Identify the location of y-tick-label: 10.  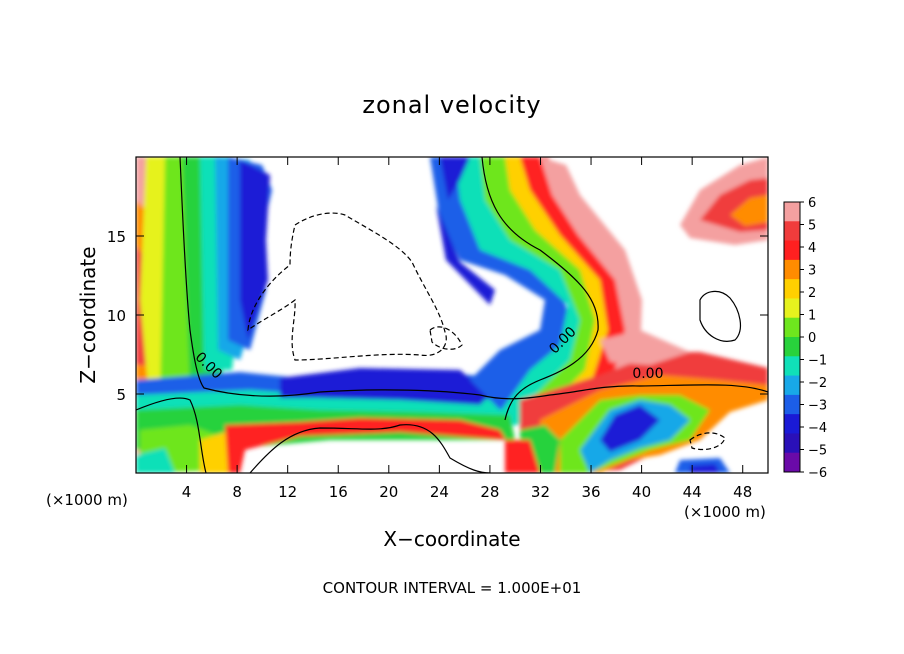
(116, 316).